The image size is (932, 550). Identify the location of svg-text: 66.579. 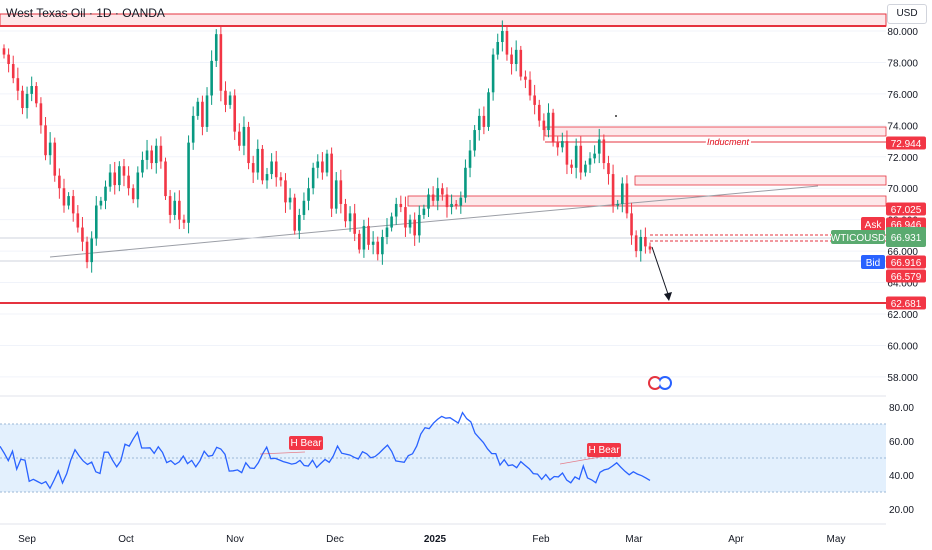
(906, 277).